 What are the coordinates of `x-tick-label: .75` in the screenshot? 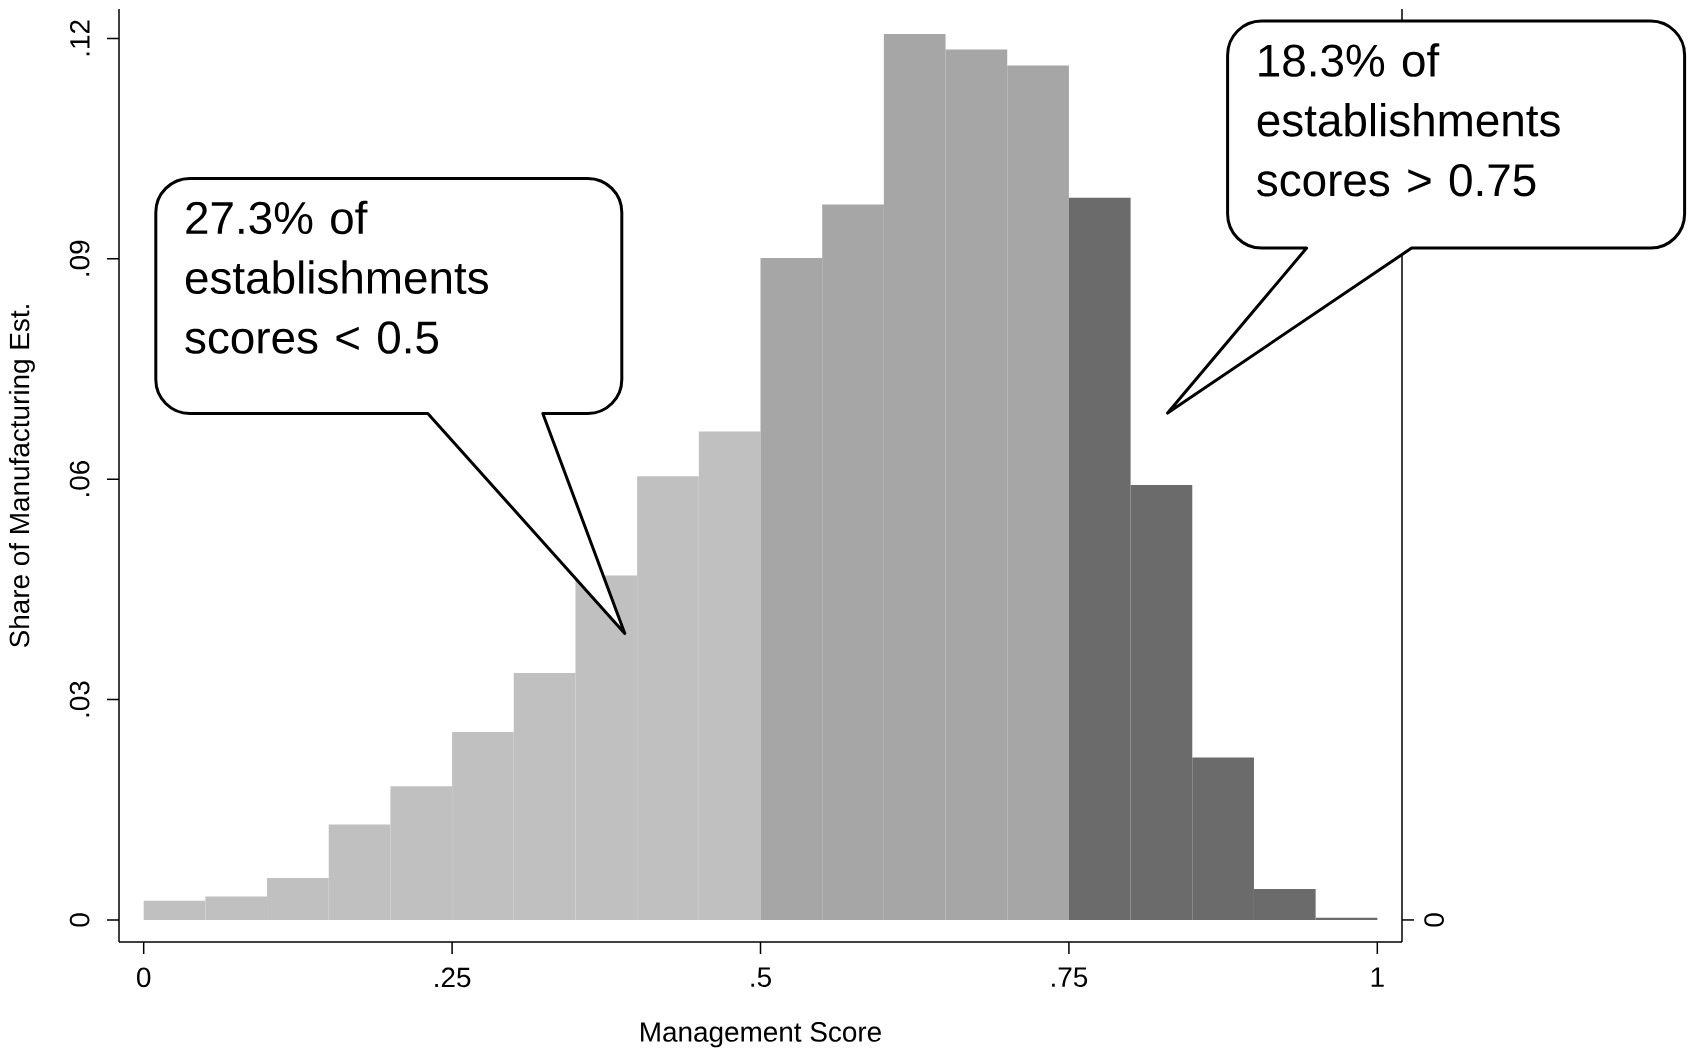 It's located at (1070, 977).